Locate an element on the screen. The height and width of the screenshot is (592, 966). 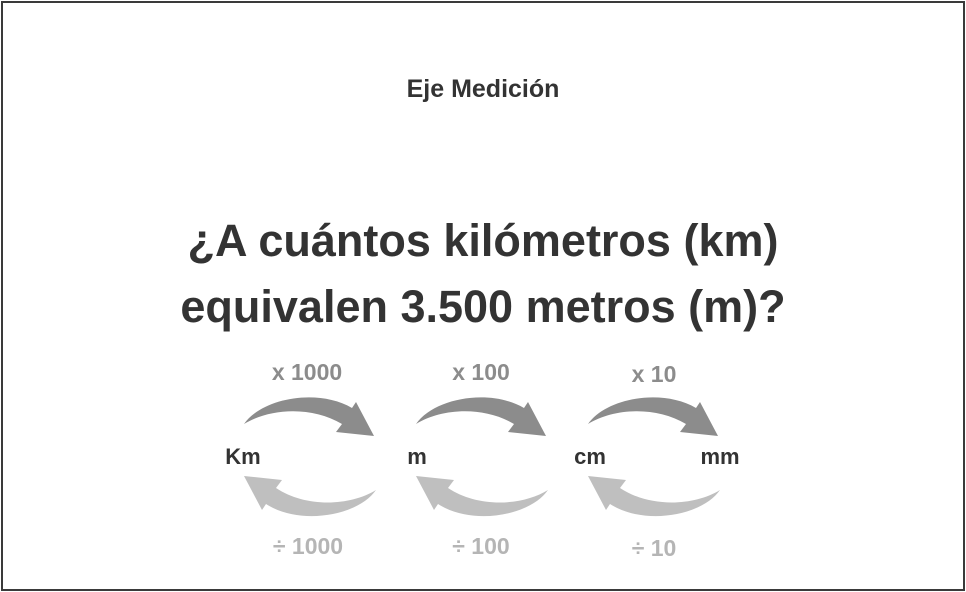
multiply-label-10: x 10 is located at coordinates (654, 374).